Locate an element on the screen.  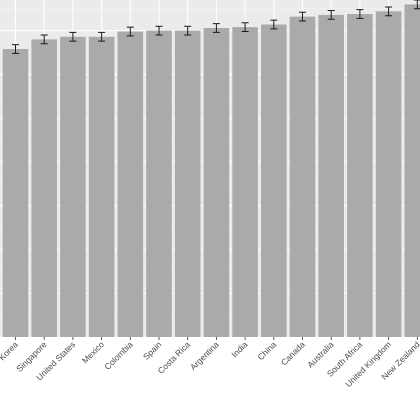
x-tick-label: Colombia is located at coordinates (118, 355).